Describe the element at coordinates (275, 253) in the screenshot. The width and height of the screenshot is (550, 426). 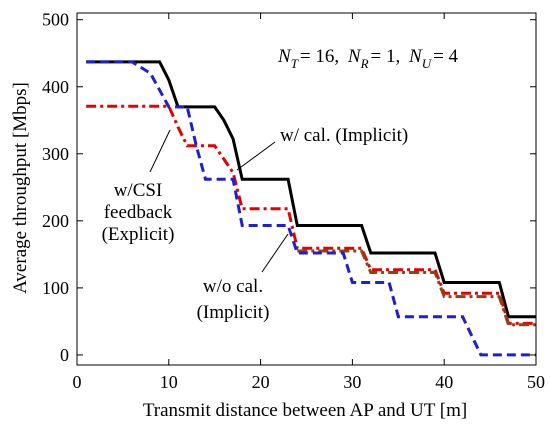
I see `annotation-leader-uncalibrated` at that location.